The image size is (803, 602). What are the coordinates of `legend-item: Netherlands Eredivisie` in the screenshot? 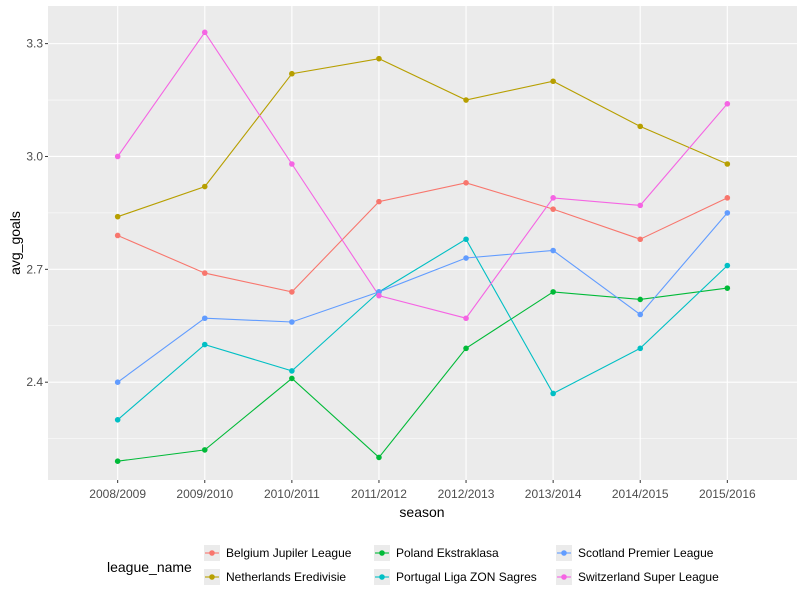 It's located at (275, 577).